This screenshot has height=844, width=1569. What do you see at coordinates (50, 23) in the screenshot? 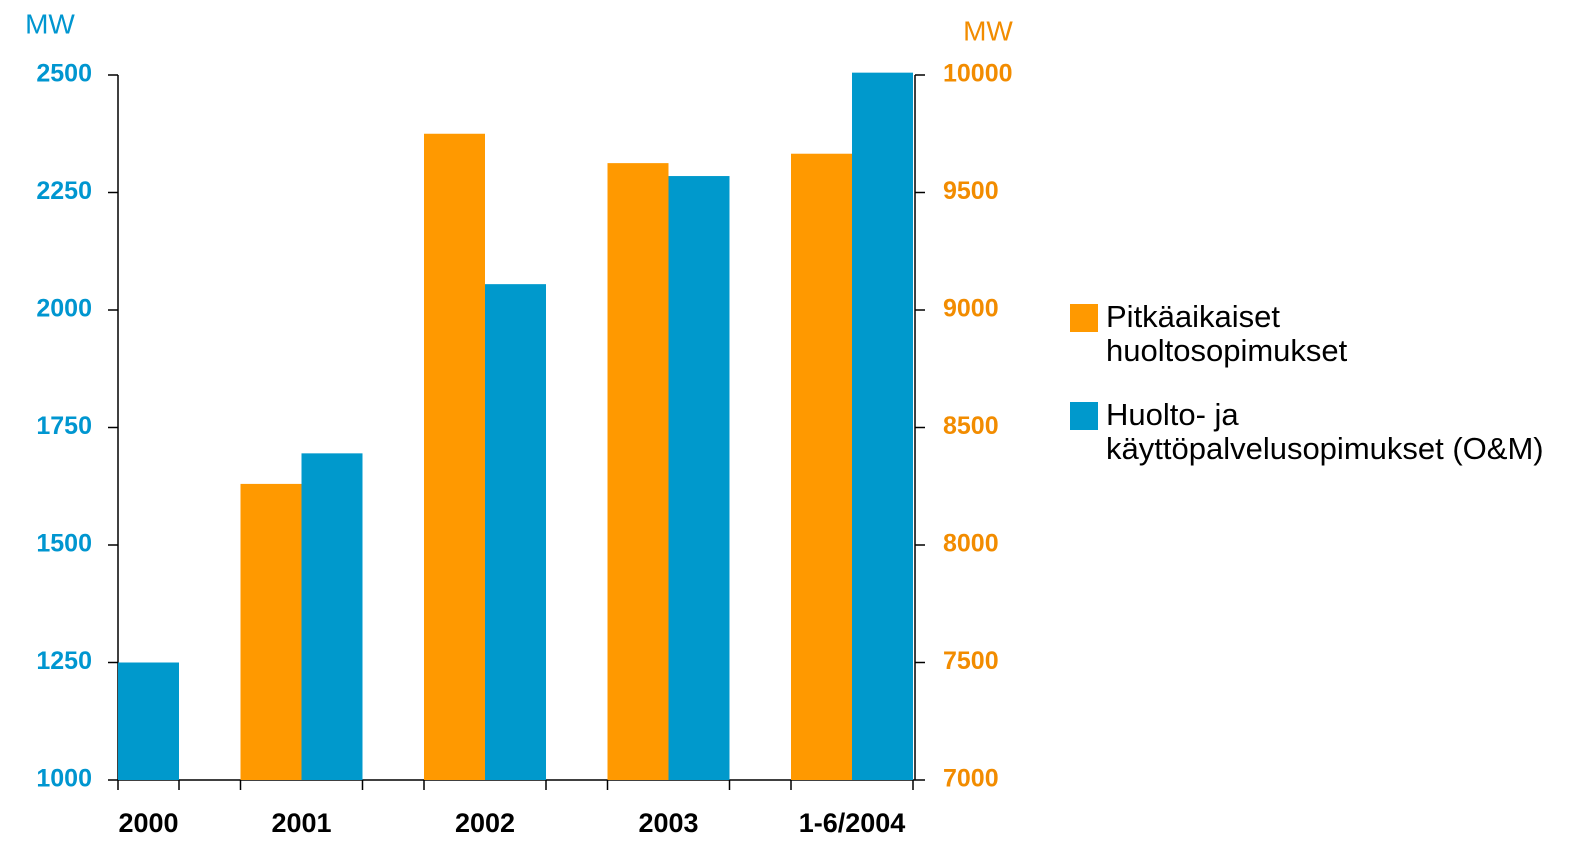
I see `y-axis-label: MW` at bounding box center [50, 23].